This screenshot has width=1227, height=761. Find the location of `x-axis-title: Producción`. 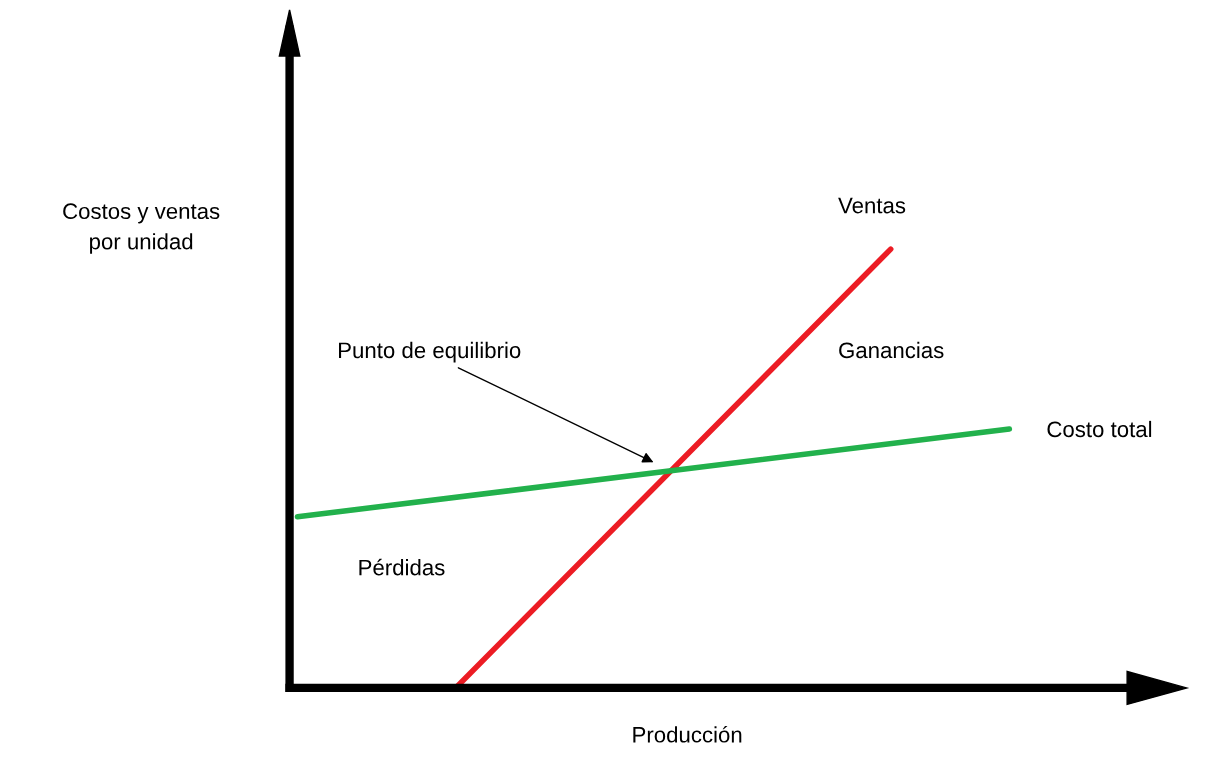

x-axis-title: Producción is located at coordinates (687, 734).